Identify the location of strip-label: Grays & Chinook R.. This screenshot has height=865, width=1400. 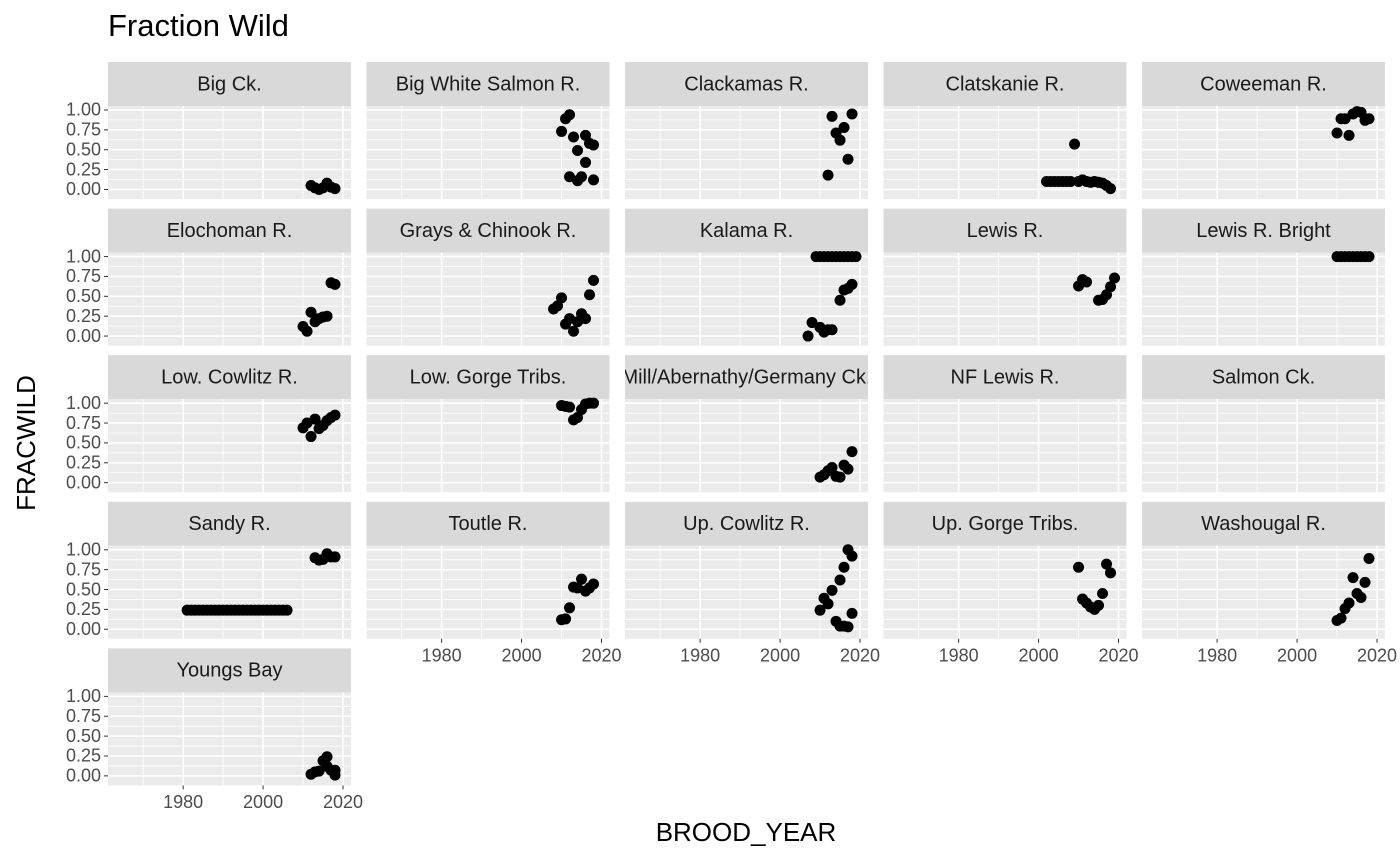
(488, 231).